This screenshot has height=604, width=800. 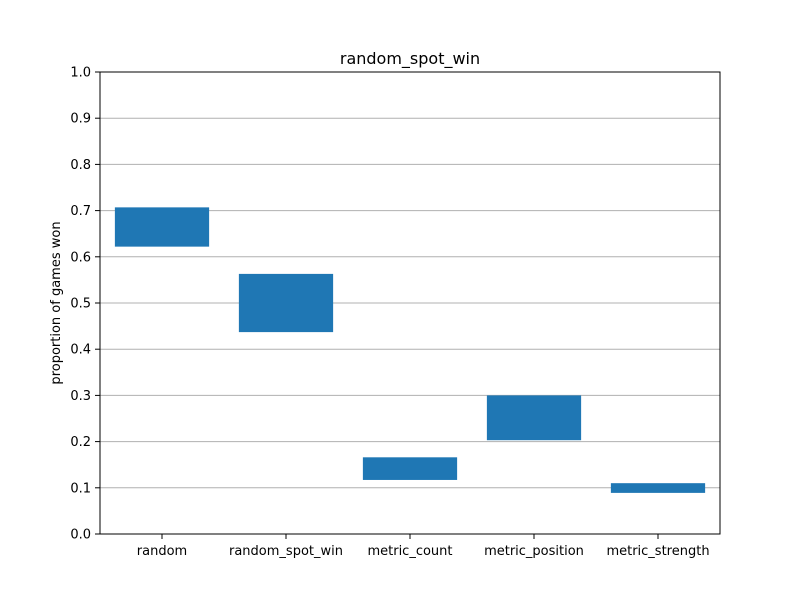 What do you see at coordinates (80, 304) in the screenshot?
I see `y-tick-label: 0.5` at bounding box center [80, 304].